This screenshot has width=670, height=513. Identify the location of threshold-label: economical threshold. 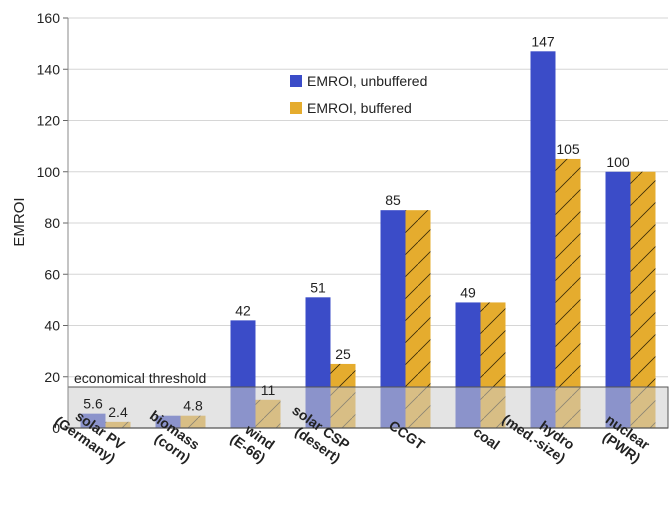
(140, 378).